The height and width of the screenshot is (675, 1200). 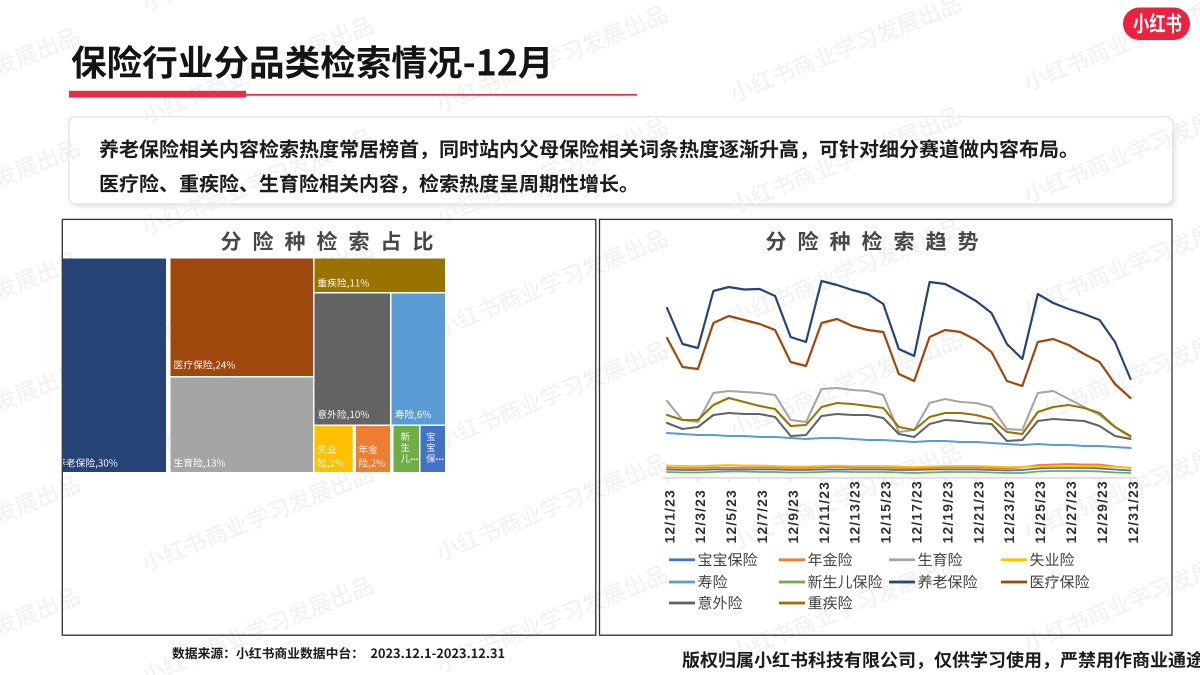 I want to click on svg-text: 12/19/23, so click(x=947, y=511).